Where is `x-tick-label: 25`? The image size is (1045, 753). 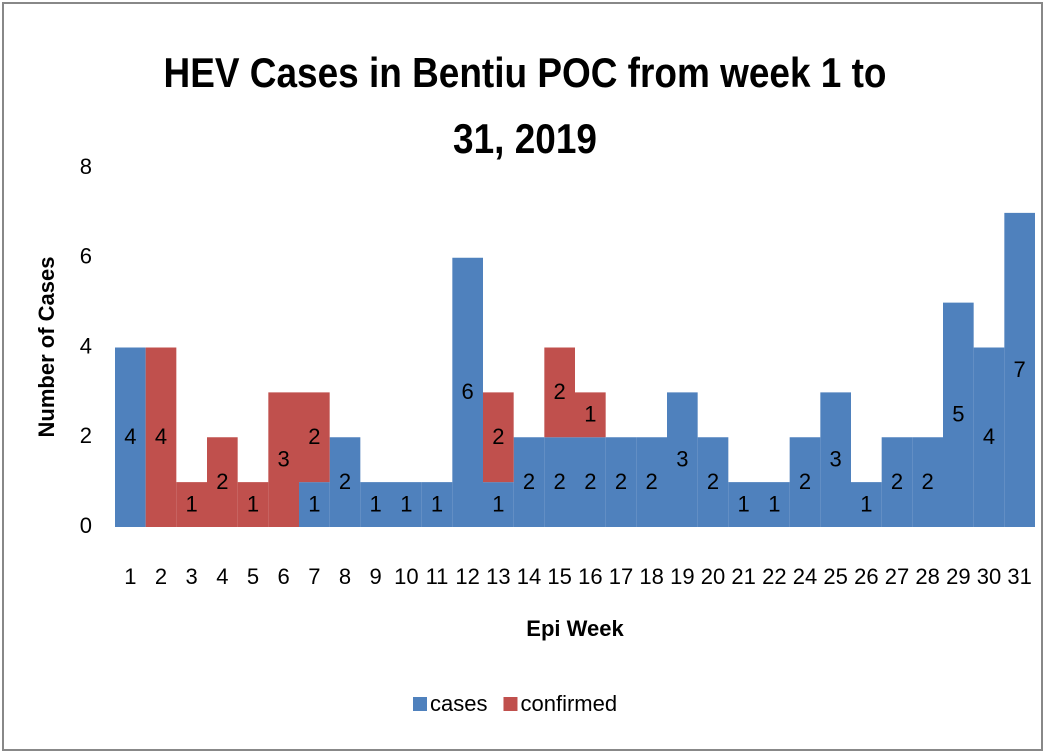
x-tick-label: 25 is located at coordinates (835, 576).